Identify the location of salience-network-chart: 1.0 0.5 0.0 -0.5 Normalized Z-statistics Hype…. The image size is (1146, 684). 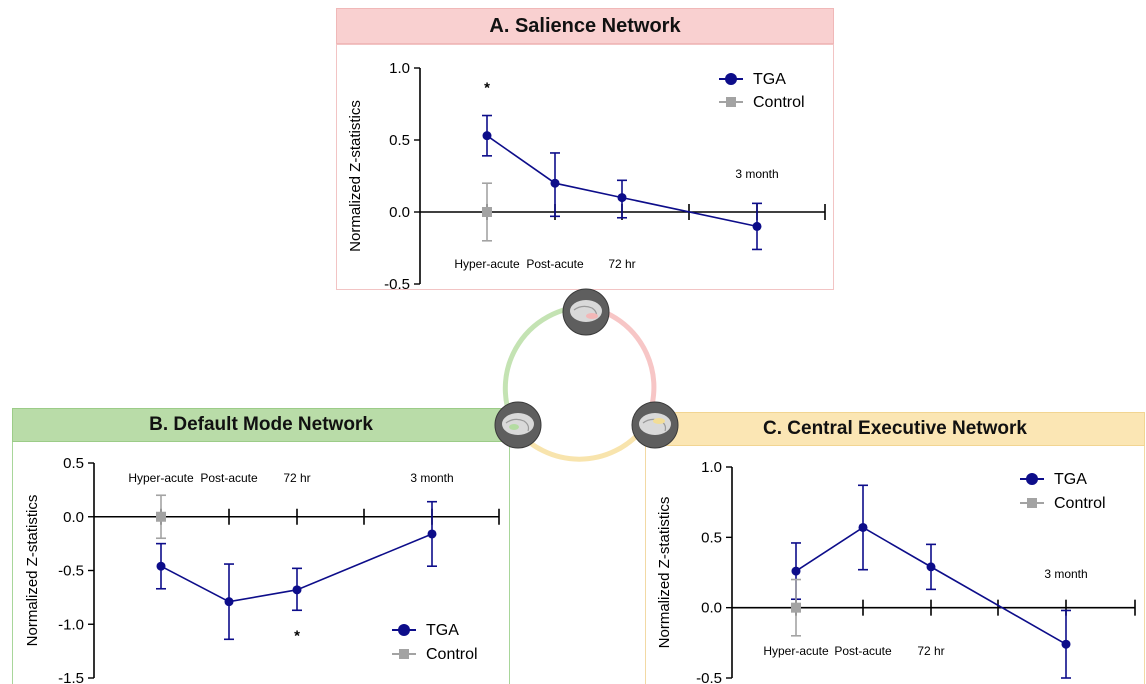
(586, 176).